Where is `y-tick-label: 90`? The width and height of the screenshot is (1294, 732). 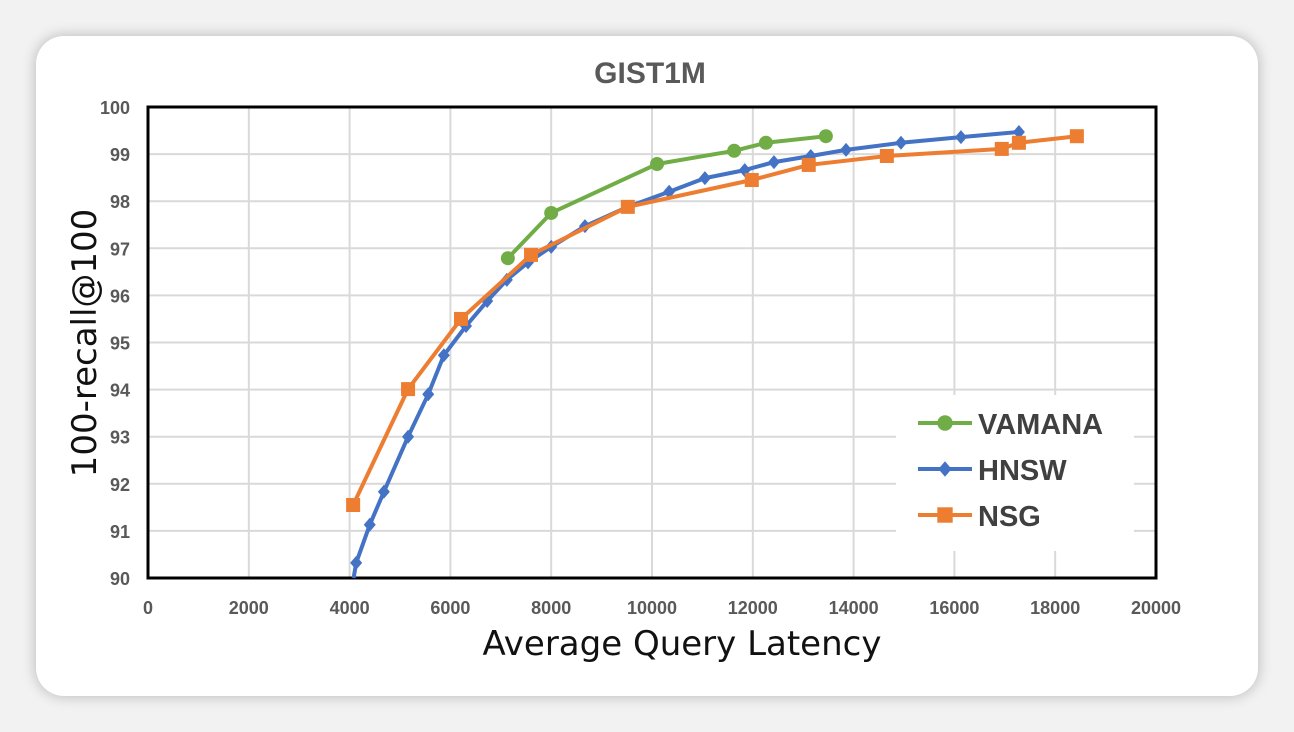
y-tick-label: 90 is located at coordinates (120, 579).